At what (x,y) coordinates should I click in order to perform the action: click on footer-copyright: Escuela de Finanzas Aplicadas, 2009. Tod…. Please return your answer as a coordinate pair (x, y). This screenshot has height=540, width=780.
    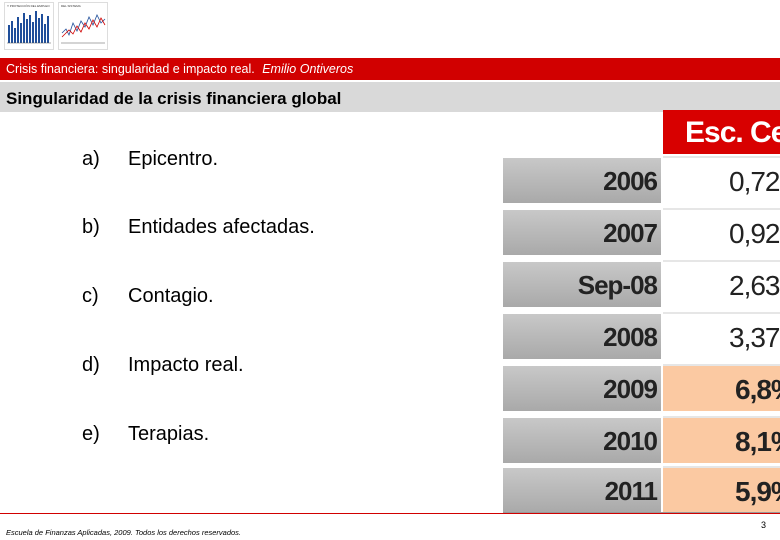
    Looking at the image, I should click on (124, 532).